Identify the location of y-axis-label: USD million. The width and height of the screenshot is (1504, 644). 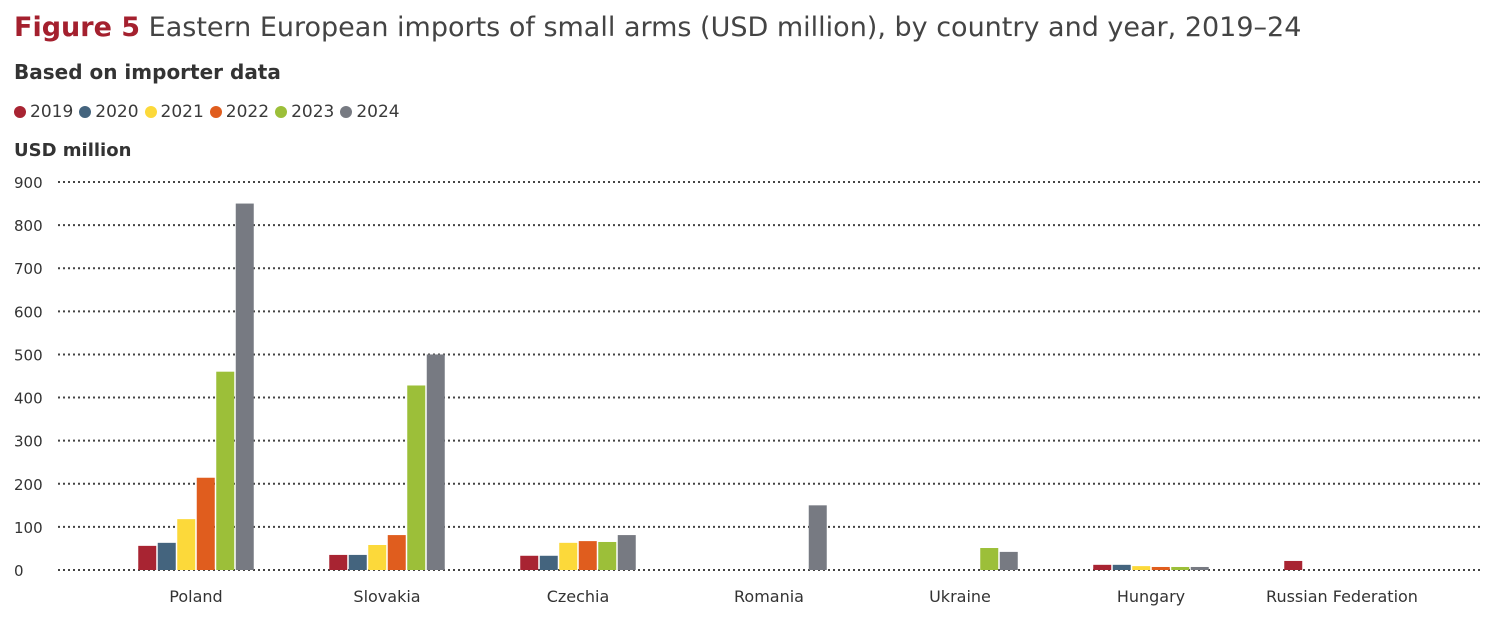
(73, 150).